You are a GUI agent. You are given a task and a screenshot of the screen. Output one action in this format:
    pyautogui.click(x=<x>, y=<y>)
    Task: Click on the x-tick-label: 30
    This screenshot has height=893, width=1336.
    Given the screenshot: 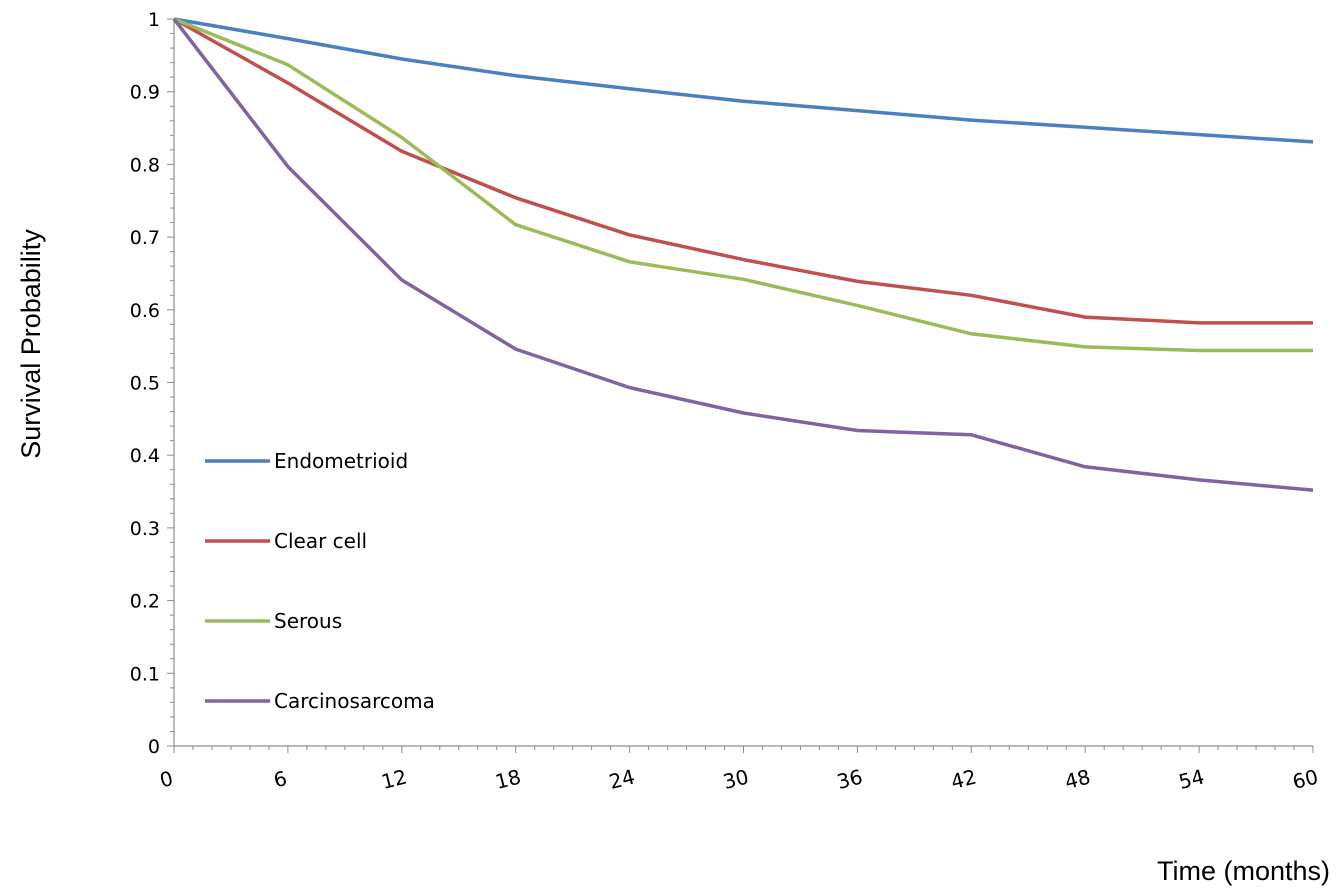 What is the action you would take?
    pyautogui.click(x=736, y=778)
    